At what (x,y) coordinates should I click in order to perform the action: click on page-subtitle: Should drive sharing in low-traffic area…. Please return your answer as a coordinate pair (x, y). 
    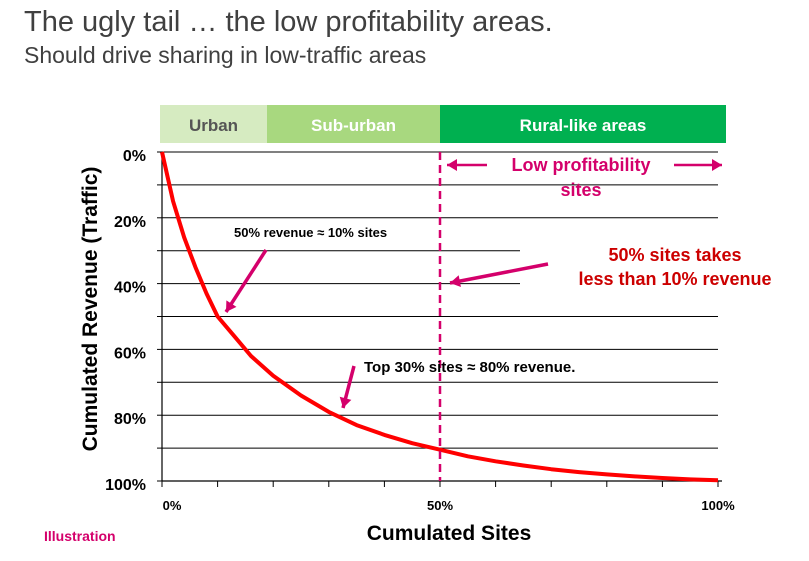
    Looking at the image, I should click on (225, 55).